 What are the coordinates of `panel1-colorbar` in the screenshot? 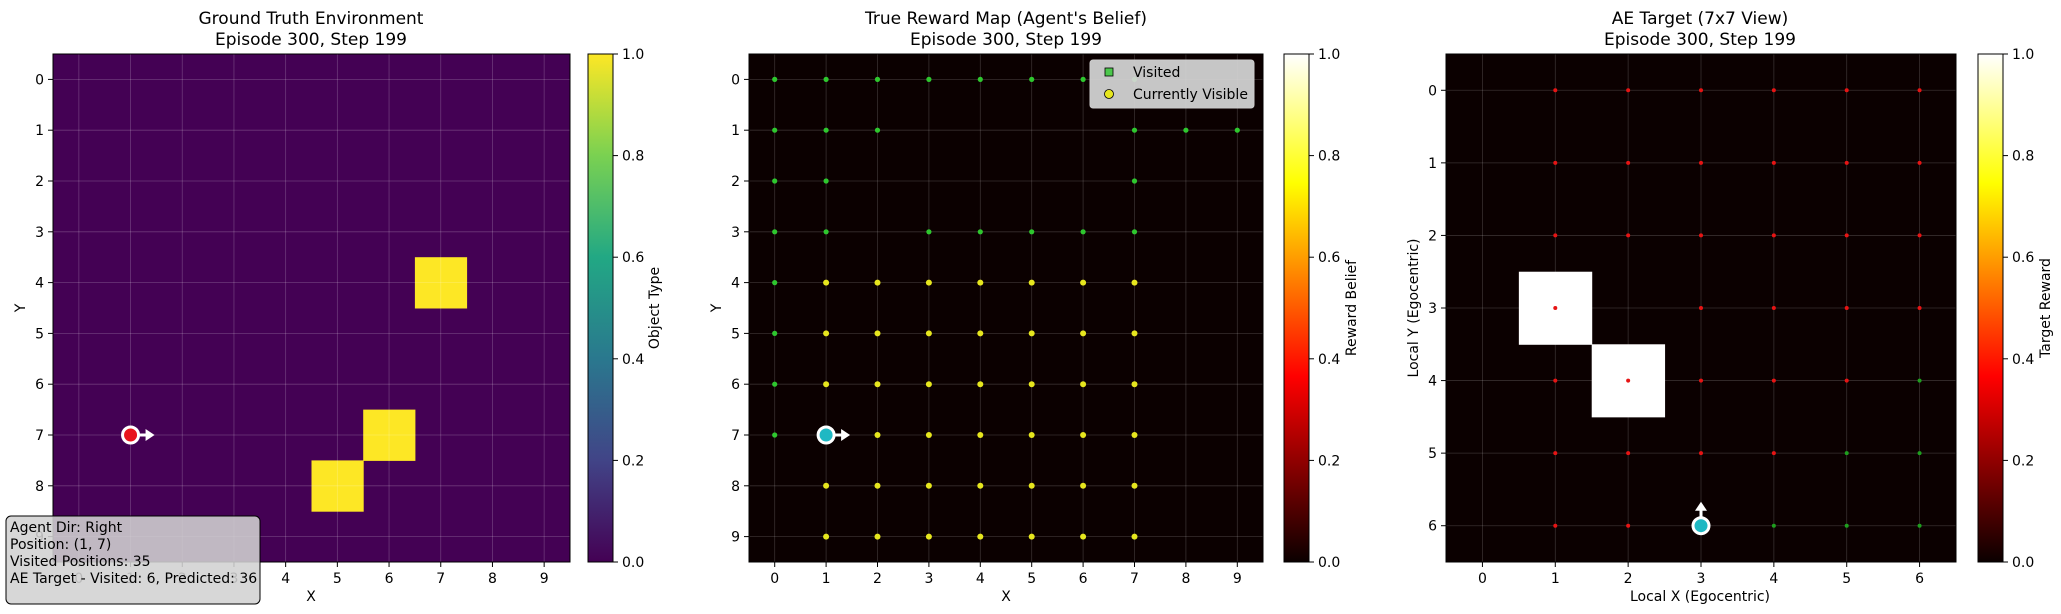 It's located at (600, 308).